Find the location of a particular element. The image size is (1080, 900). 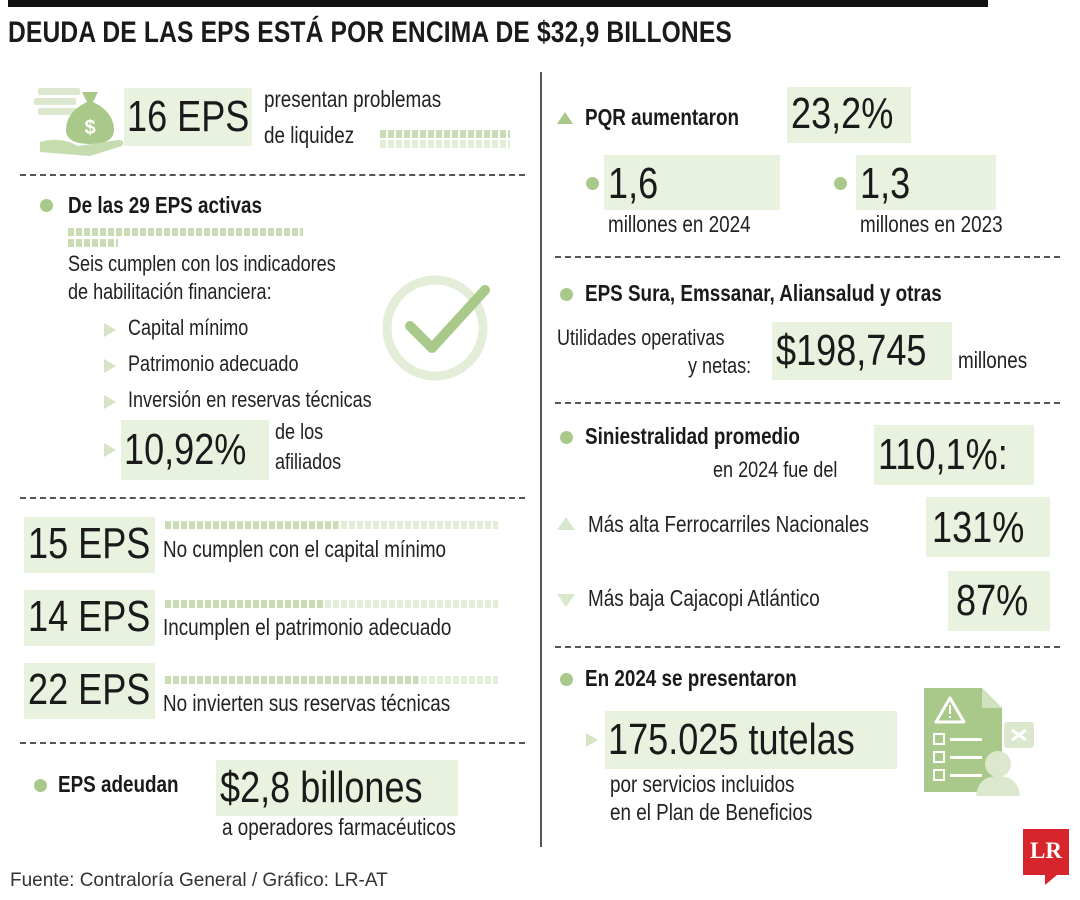

active-desc-1: Seis cumplen con los indicadores is located at coordinates (202, 263).